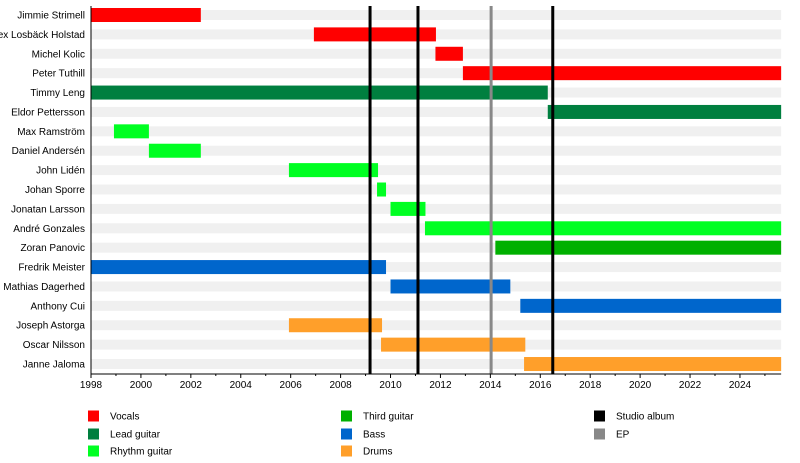 Image resolution: width=800 pixels, height=463 pixels. What do you see at coordinates (51, 132) in the screenshot?
I see `member-label: Max Ramström` at bounding box center [51, 132].